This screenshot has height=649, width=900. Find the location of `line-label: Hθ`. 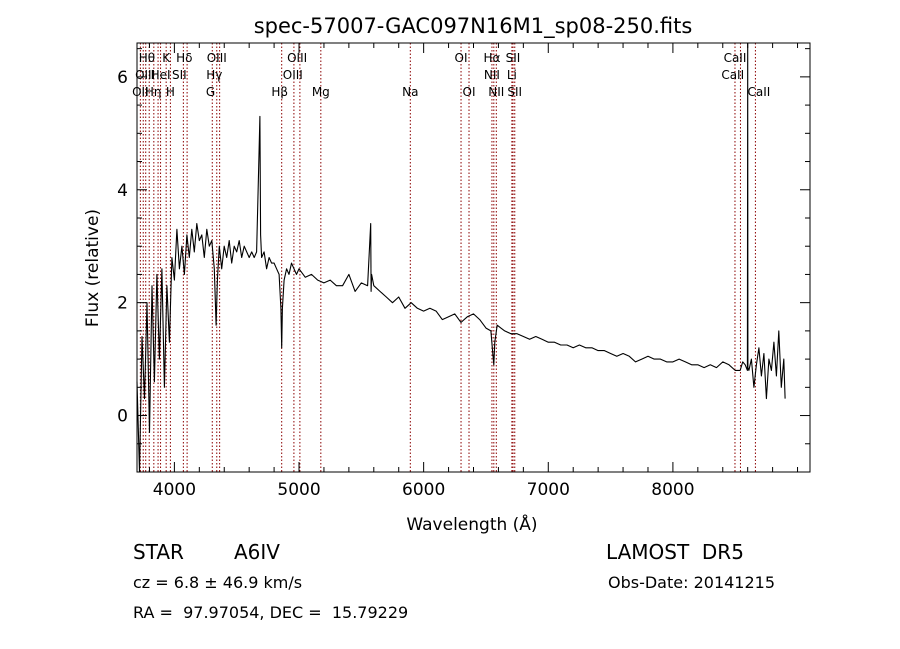

line-label: Hθ is located at coordinates (147, 58).